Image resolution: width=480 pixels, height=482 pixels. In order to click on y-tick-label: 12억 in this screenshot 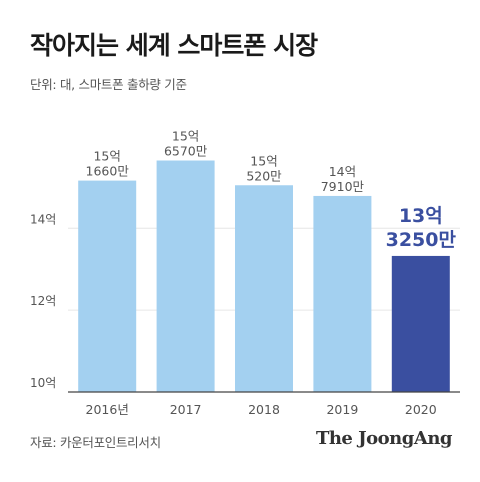, I will do `click(43, 301)`.